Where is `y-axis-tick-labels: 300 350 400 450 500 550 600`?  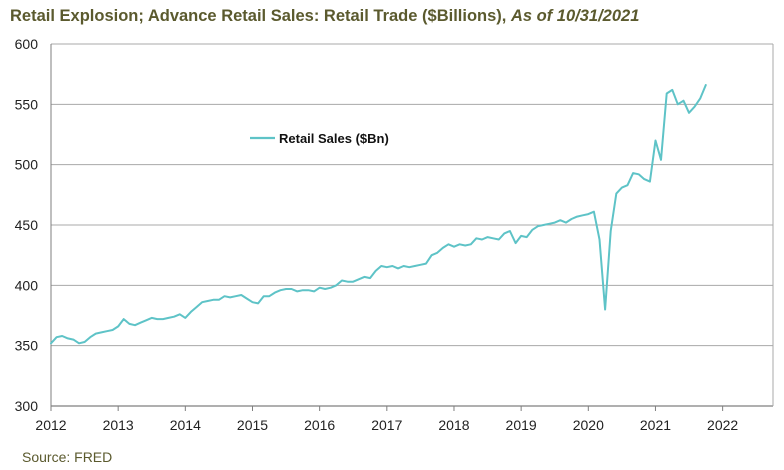 y-axis-tick-labels: 300 350 400 450 500 550 600 is located at coordinates (27, 225).